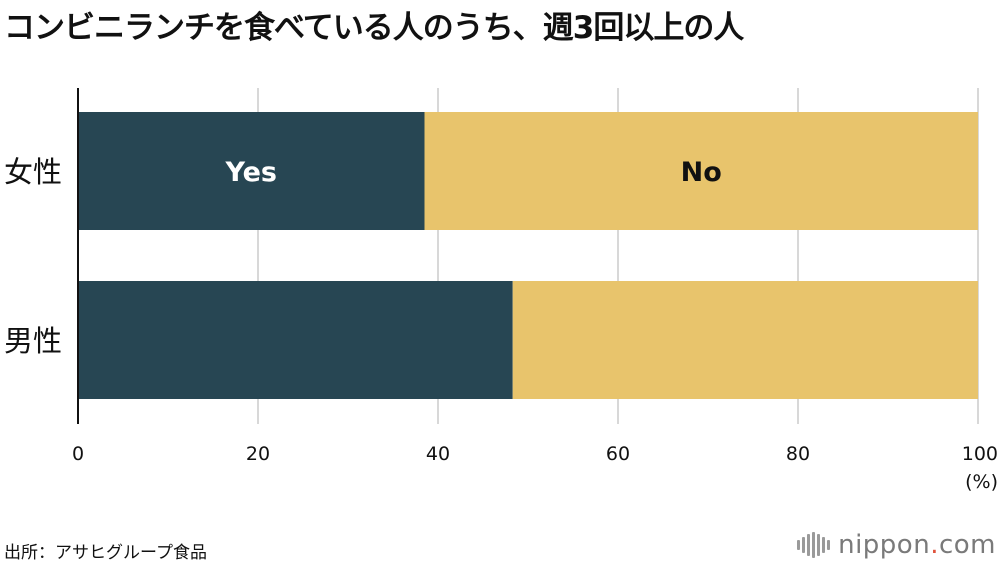  I want to click on source-note: 出所：アサヒグループ食品, so click(105, 553).